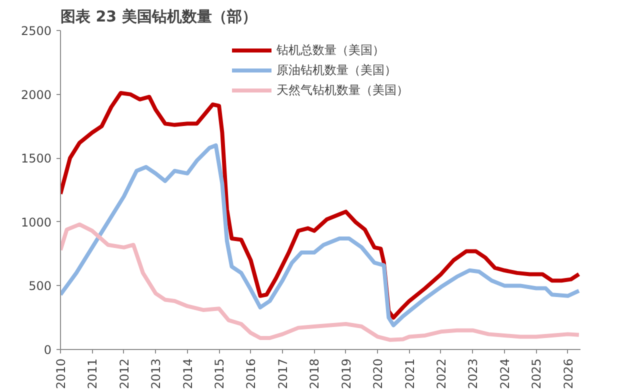 The width and height of the screenshot is (630, 392). What do you see at coordinates (40, 286) in the screenshot?
I see `y-tick-label: 500` at bounding box center [40, 286].